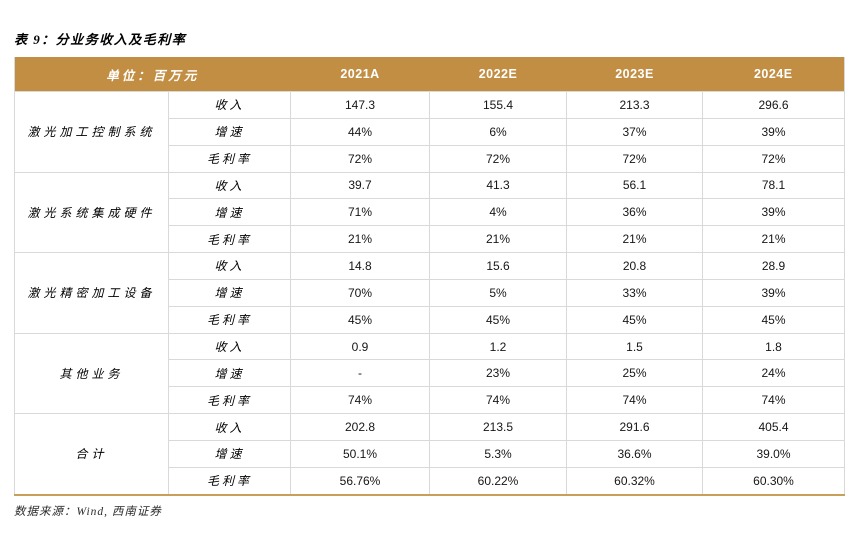 Image resolution: width=858 pixels, height=540 pixels. Describe the element at coordinates (360, 266) in the screenshot. I see `value-cell: 14.8` at that location.